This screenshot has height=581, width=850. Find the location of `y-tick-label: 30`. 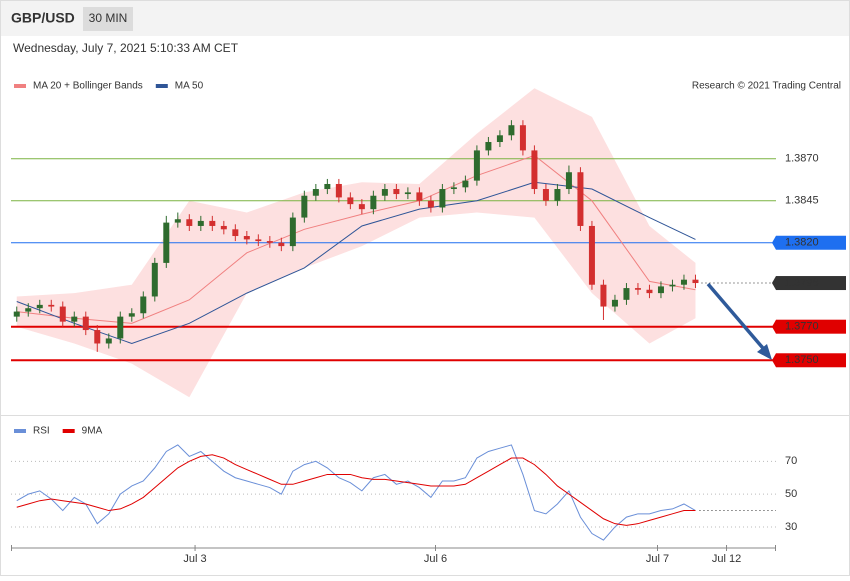

y-tick-label: 30 is located at coordinates (791, 527).